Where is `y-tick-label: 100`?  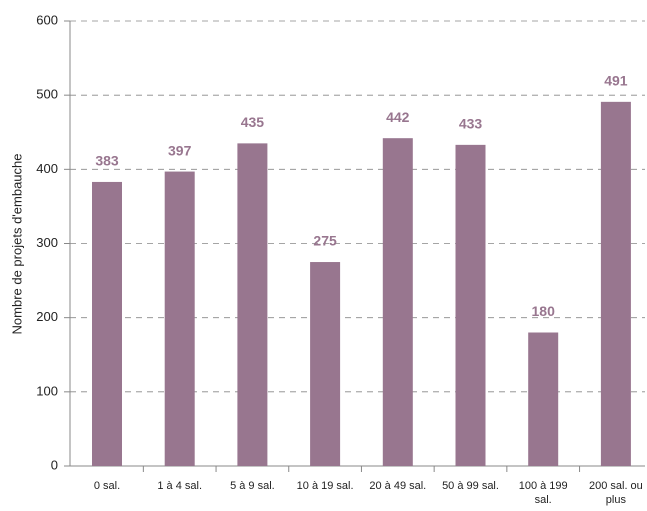
y-tick-label: 100 is located at coordinates (47, 390).